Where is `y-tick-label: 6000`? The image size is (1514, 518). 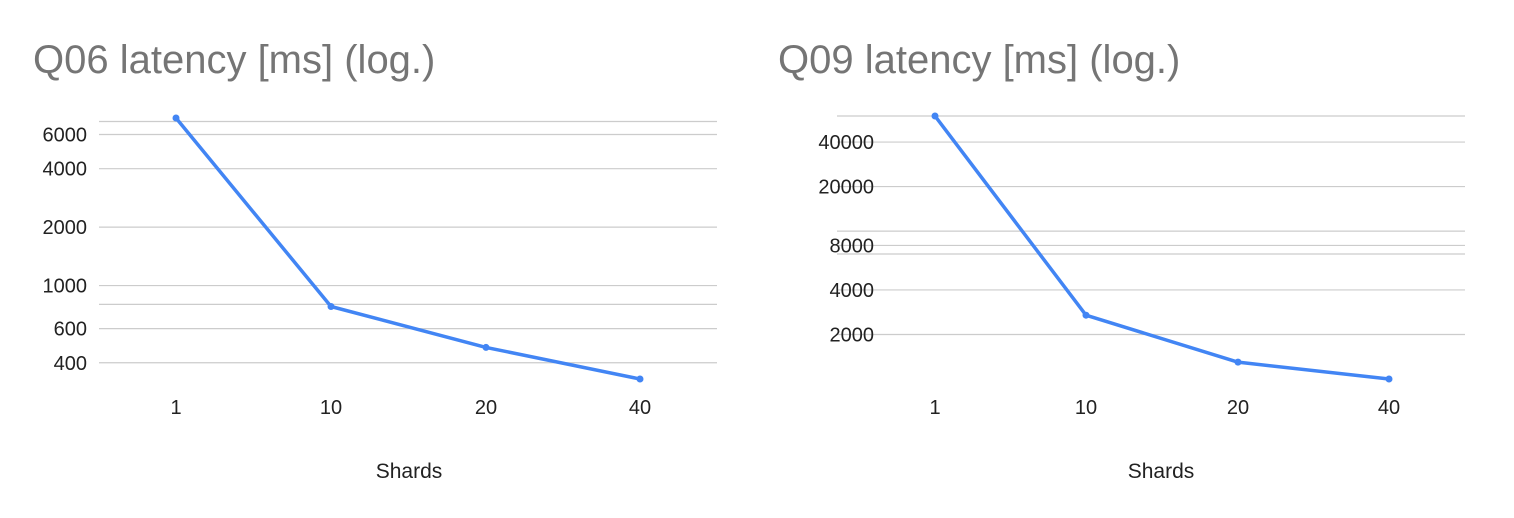 y-tick-label: 6000 is located at coordinates (65, 136).